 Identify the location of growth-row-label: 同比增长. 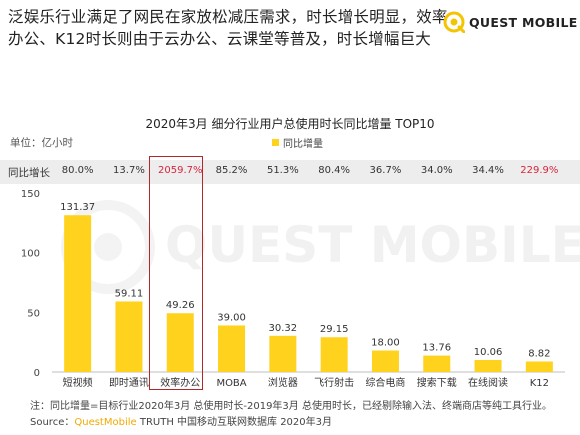
(29, 173).